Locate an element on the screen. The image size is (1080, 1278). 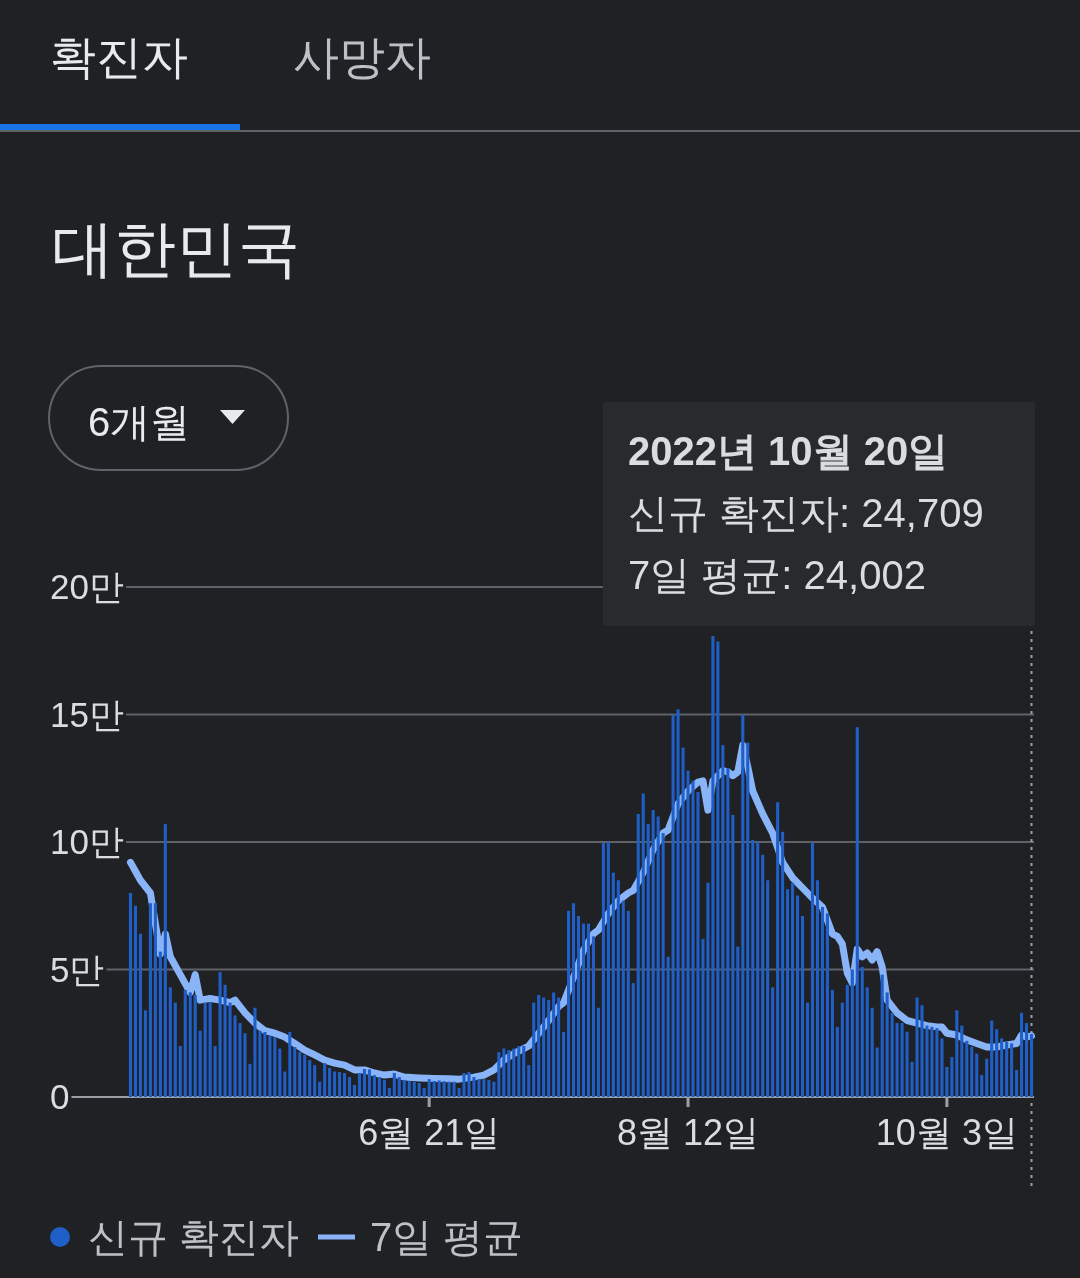
text: 2022년 10월 20일 is located at coordinates (788, 451).